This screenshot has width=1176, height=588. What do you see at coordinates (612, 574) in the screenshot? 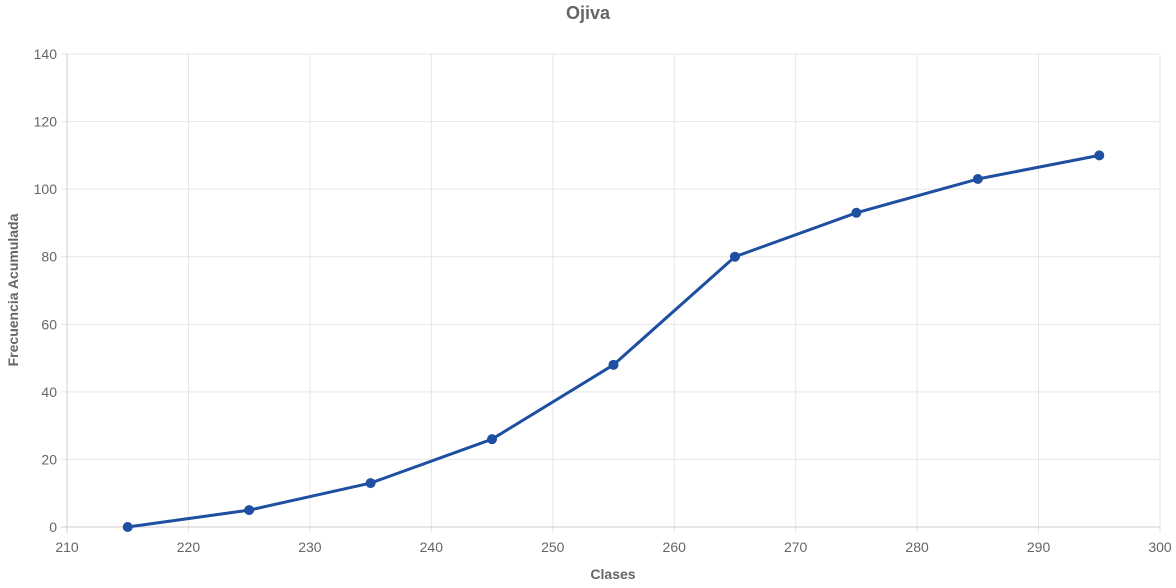
I see `x-axis-title: Clases` at bounding box center [612, 574].